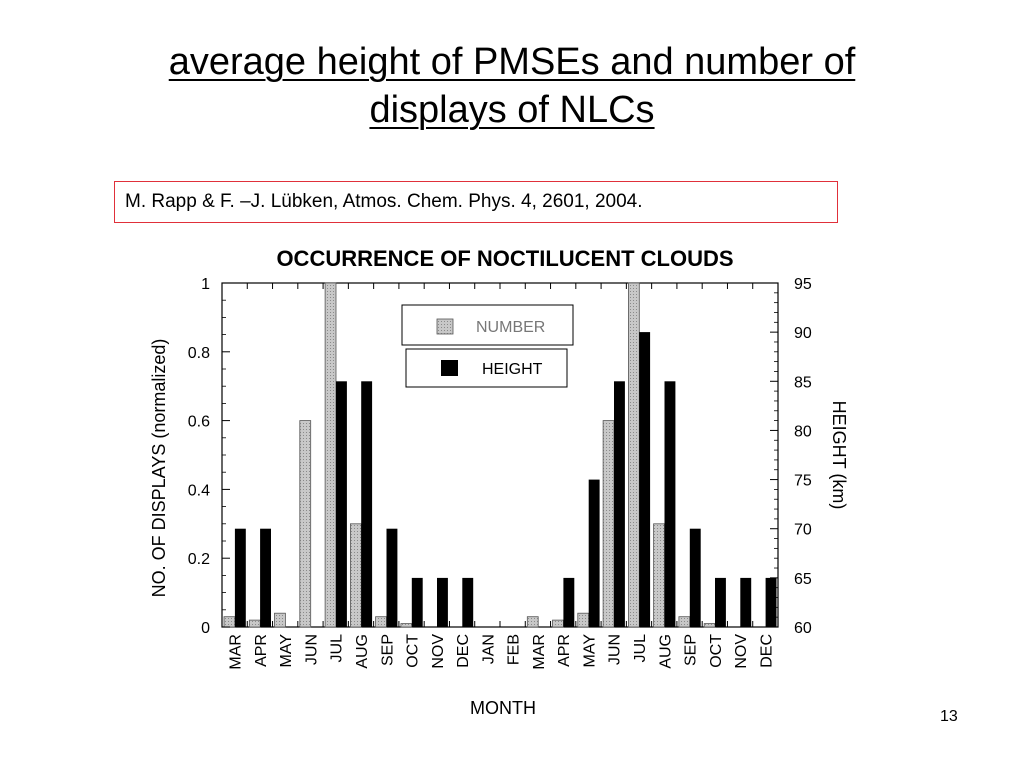 The height and width of the screenshot is (768, 1024). Describe the element at coordinates (803, 628) in the screenshot. I see `y2-tick-label-0: 60` at that location.